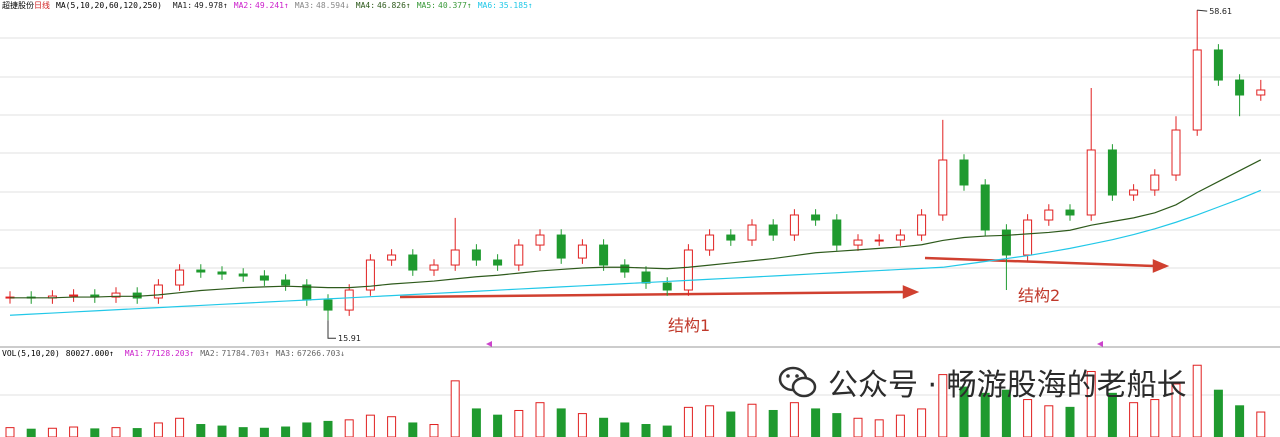 This screenshot has width=1280, height=437. What do you see at coordinates (170, 353) in the screenshot?
I see `indicator-reading: 77128.203↑` at bounding box center [170, 353].